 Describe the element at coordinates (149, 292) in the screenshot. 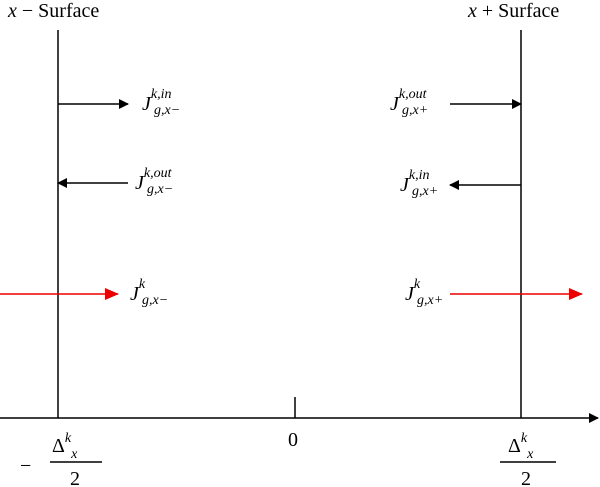

I see `current-label: Jk g,x−` at that location.